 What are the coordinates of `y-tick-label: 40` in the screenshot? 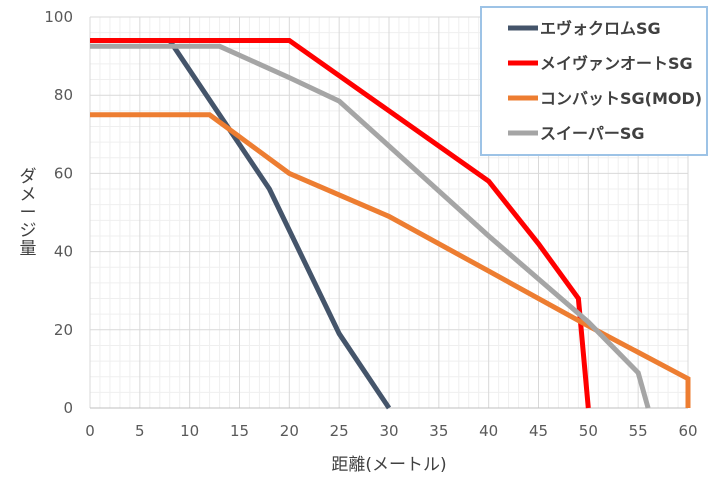 It's located at (63, 252).